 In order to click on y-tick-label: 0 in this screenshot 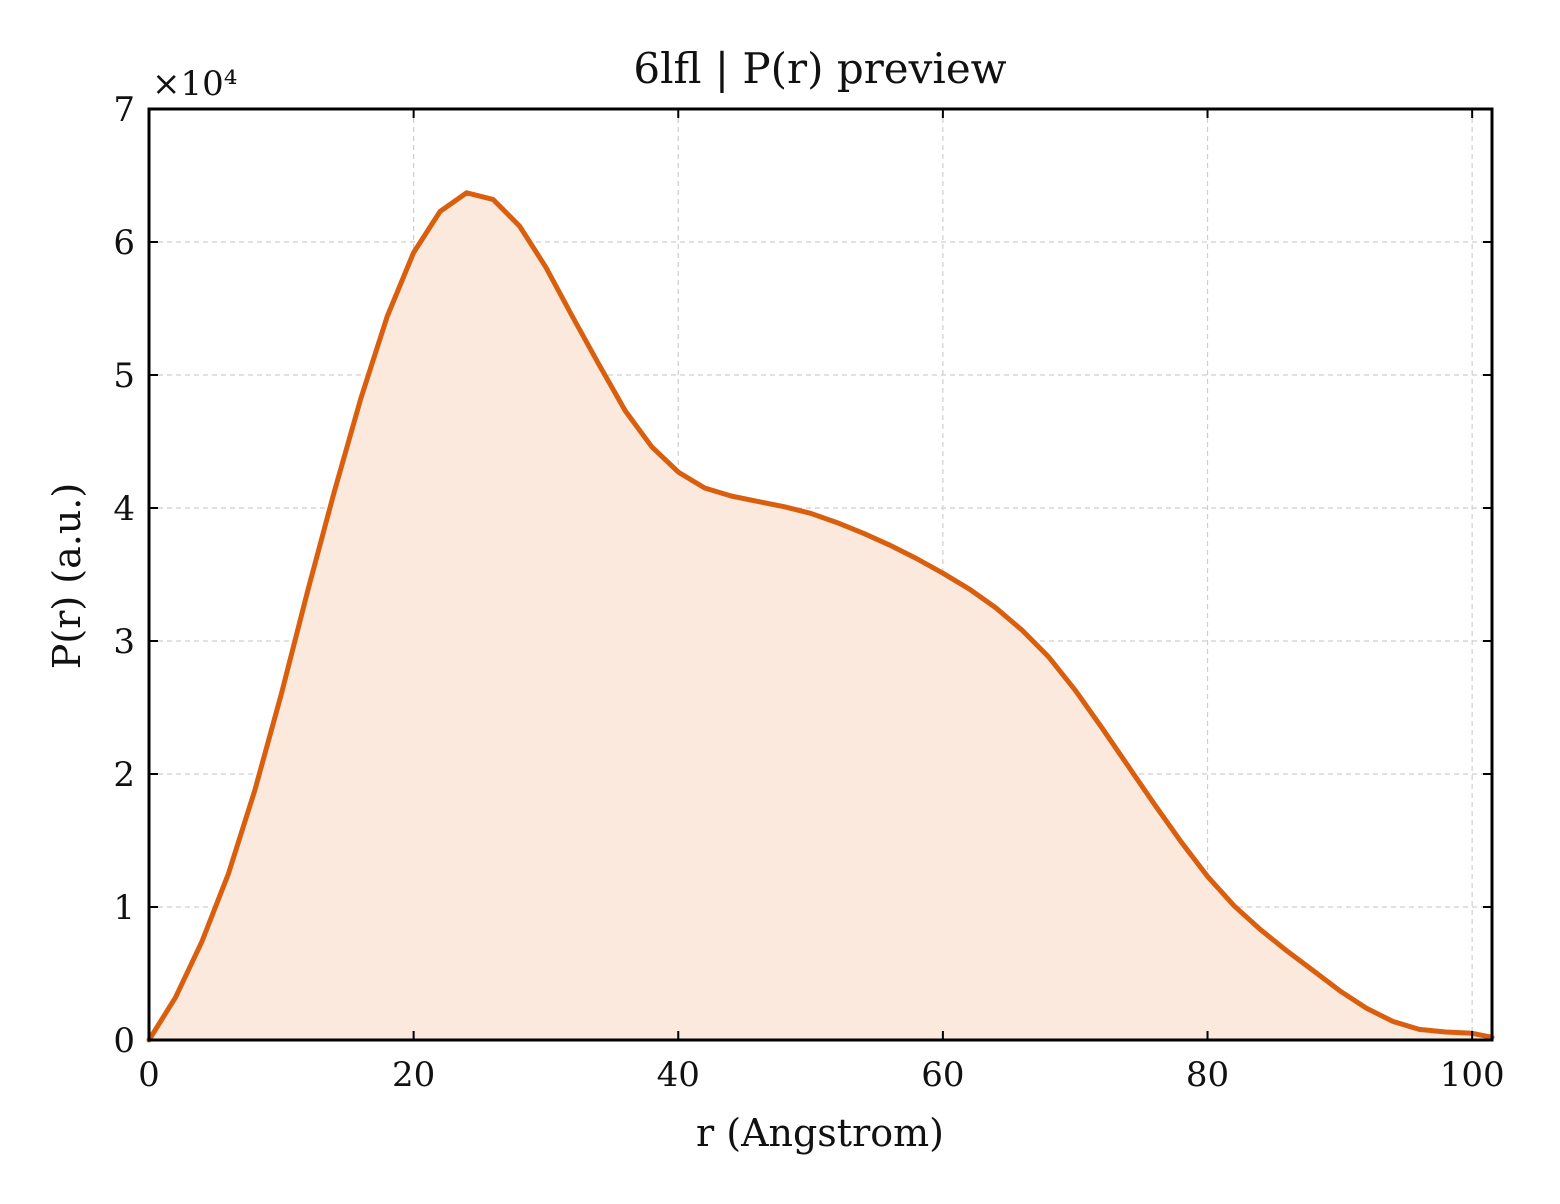, I will do `click(124, 1041)`.